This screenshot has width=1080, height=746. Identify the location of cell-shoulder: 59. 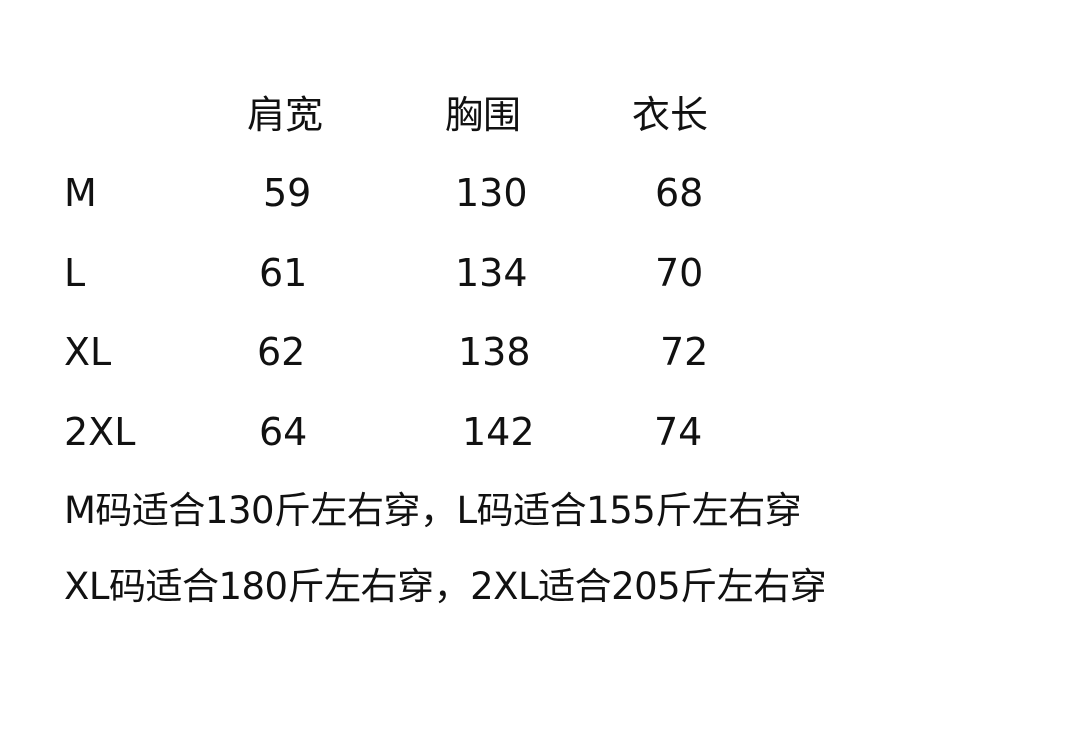
(287, 193).